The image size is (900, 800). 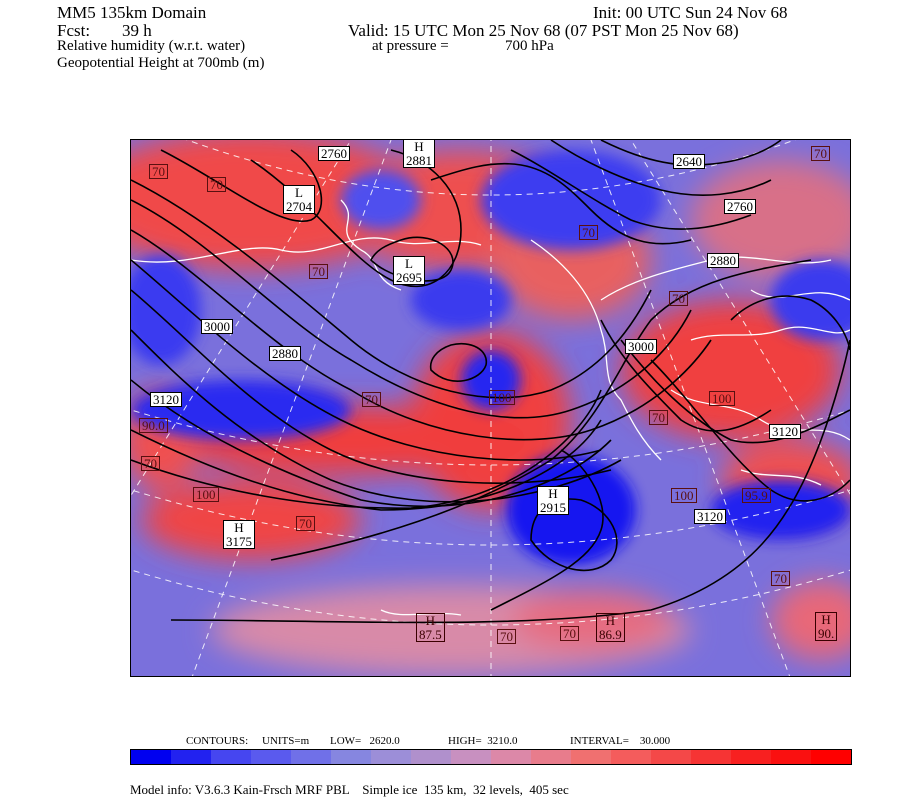 What do you see at coordinates (410, 46) in the screenshot?
I see `pressure-label: at pressure =` at bounding box center [410, 46].